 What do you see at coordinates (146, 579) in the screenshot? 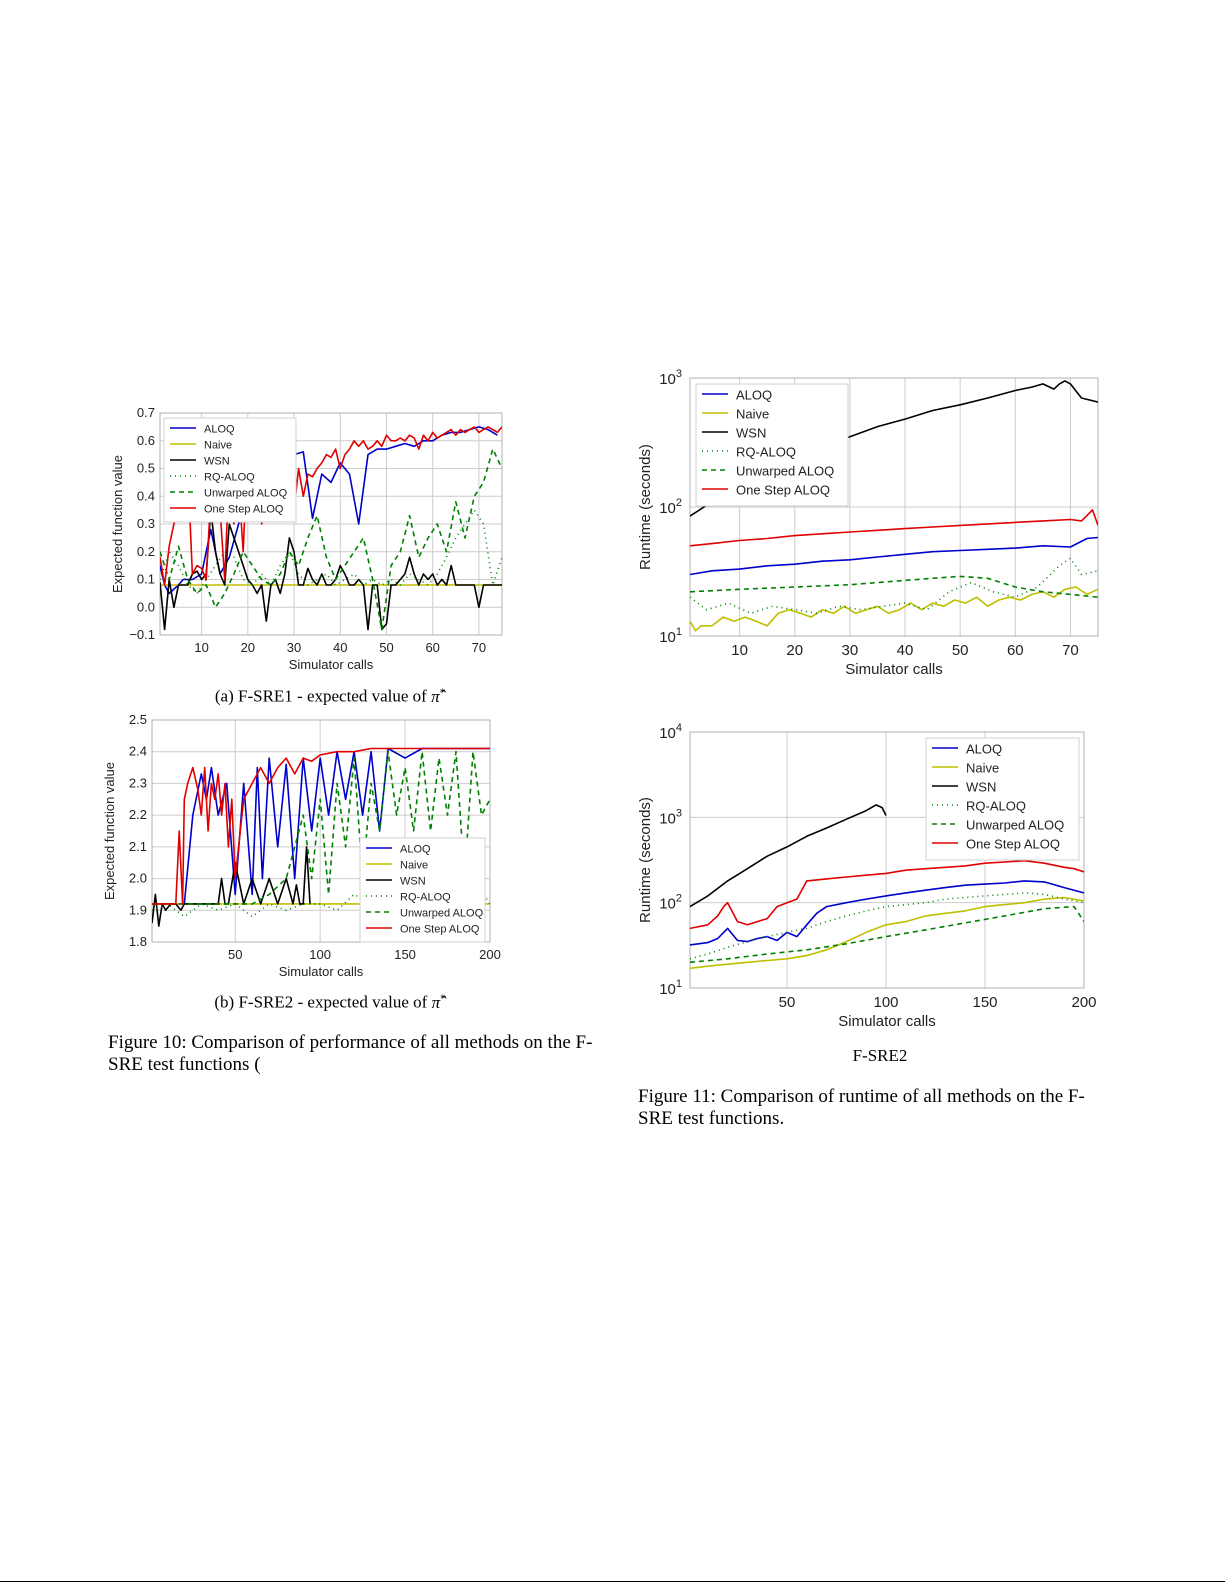
I see `y-tick-label: 0.1` at bounding box center [146, 579].